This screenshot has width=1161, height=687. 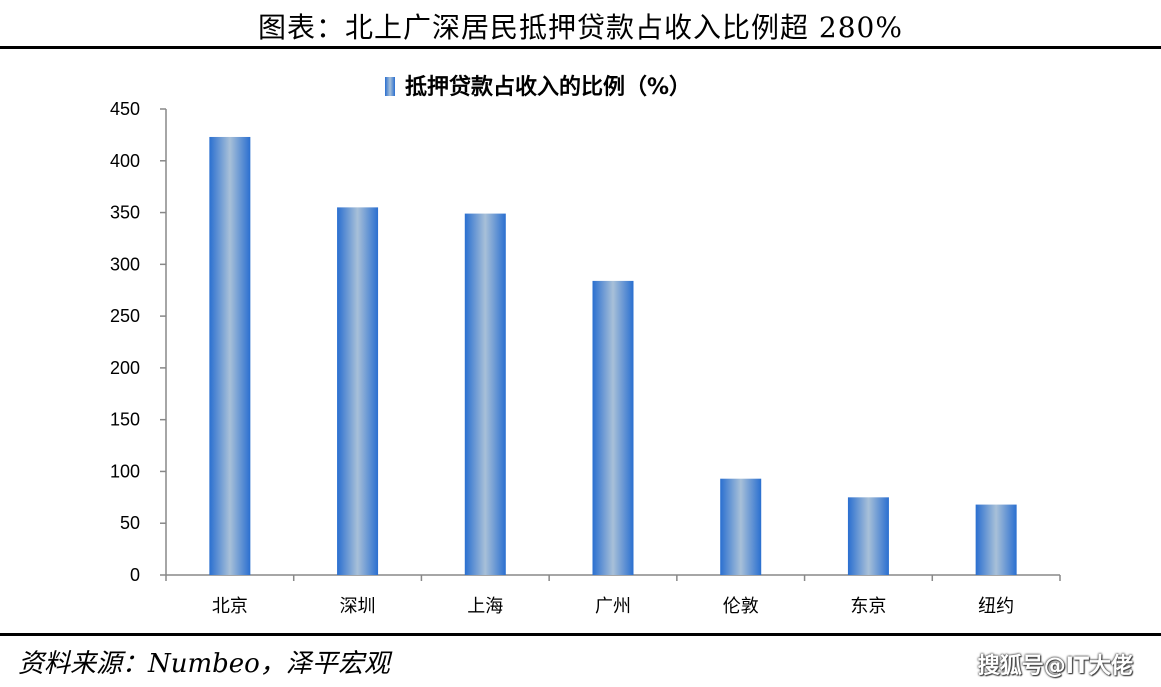 I want to click on y-tick-label: 0, so click(x=135, y=575).